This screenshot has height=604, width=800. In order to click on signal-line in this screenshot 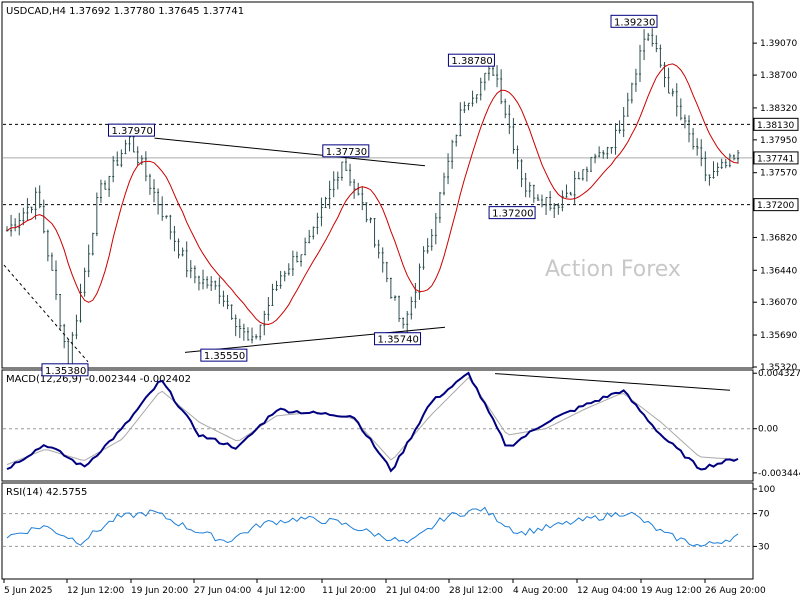, I will do `click(372, 421)`.